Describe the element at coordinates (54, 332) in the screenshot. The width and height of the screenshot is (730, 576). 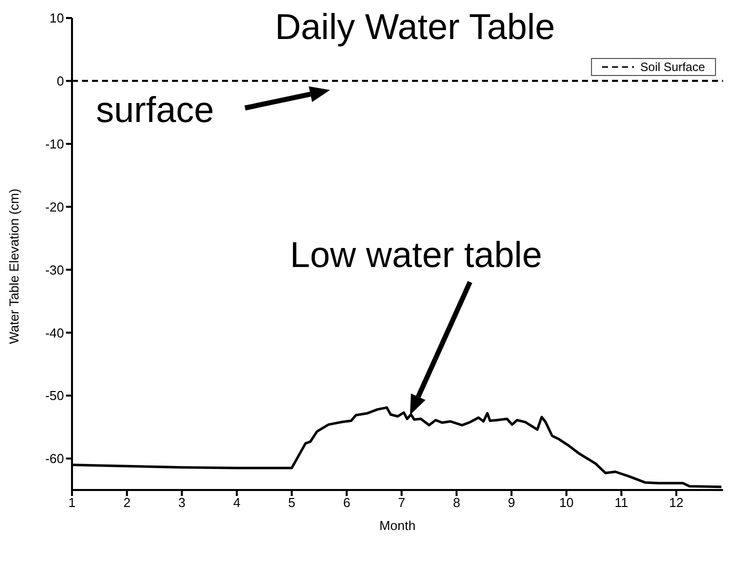
I see `y-tick-label: -40` at that location.